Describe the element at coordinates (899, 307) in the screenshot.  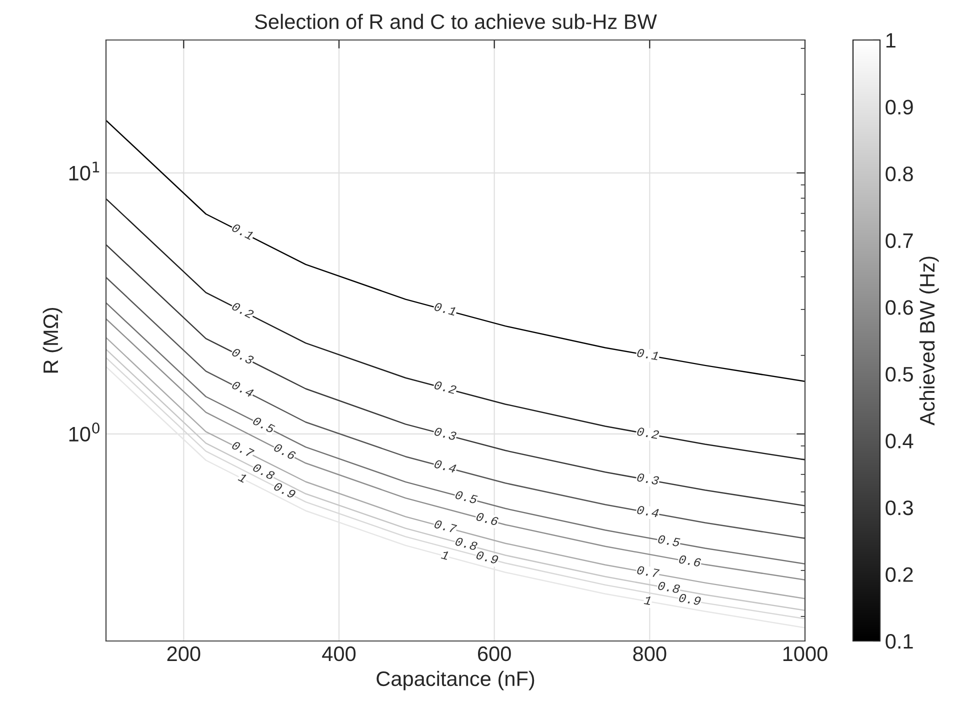
I see `color-bar-label: 0.6` at that location.